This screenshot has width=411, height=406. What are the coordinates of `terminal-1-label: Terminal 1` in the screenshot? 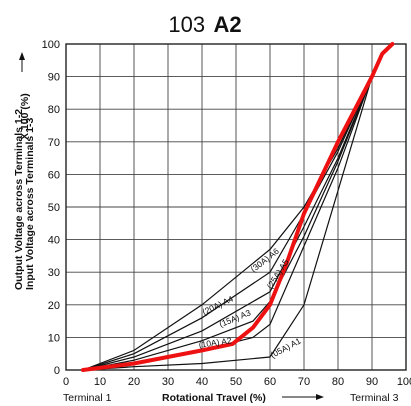 It's located at (87, 398).